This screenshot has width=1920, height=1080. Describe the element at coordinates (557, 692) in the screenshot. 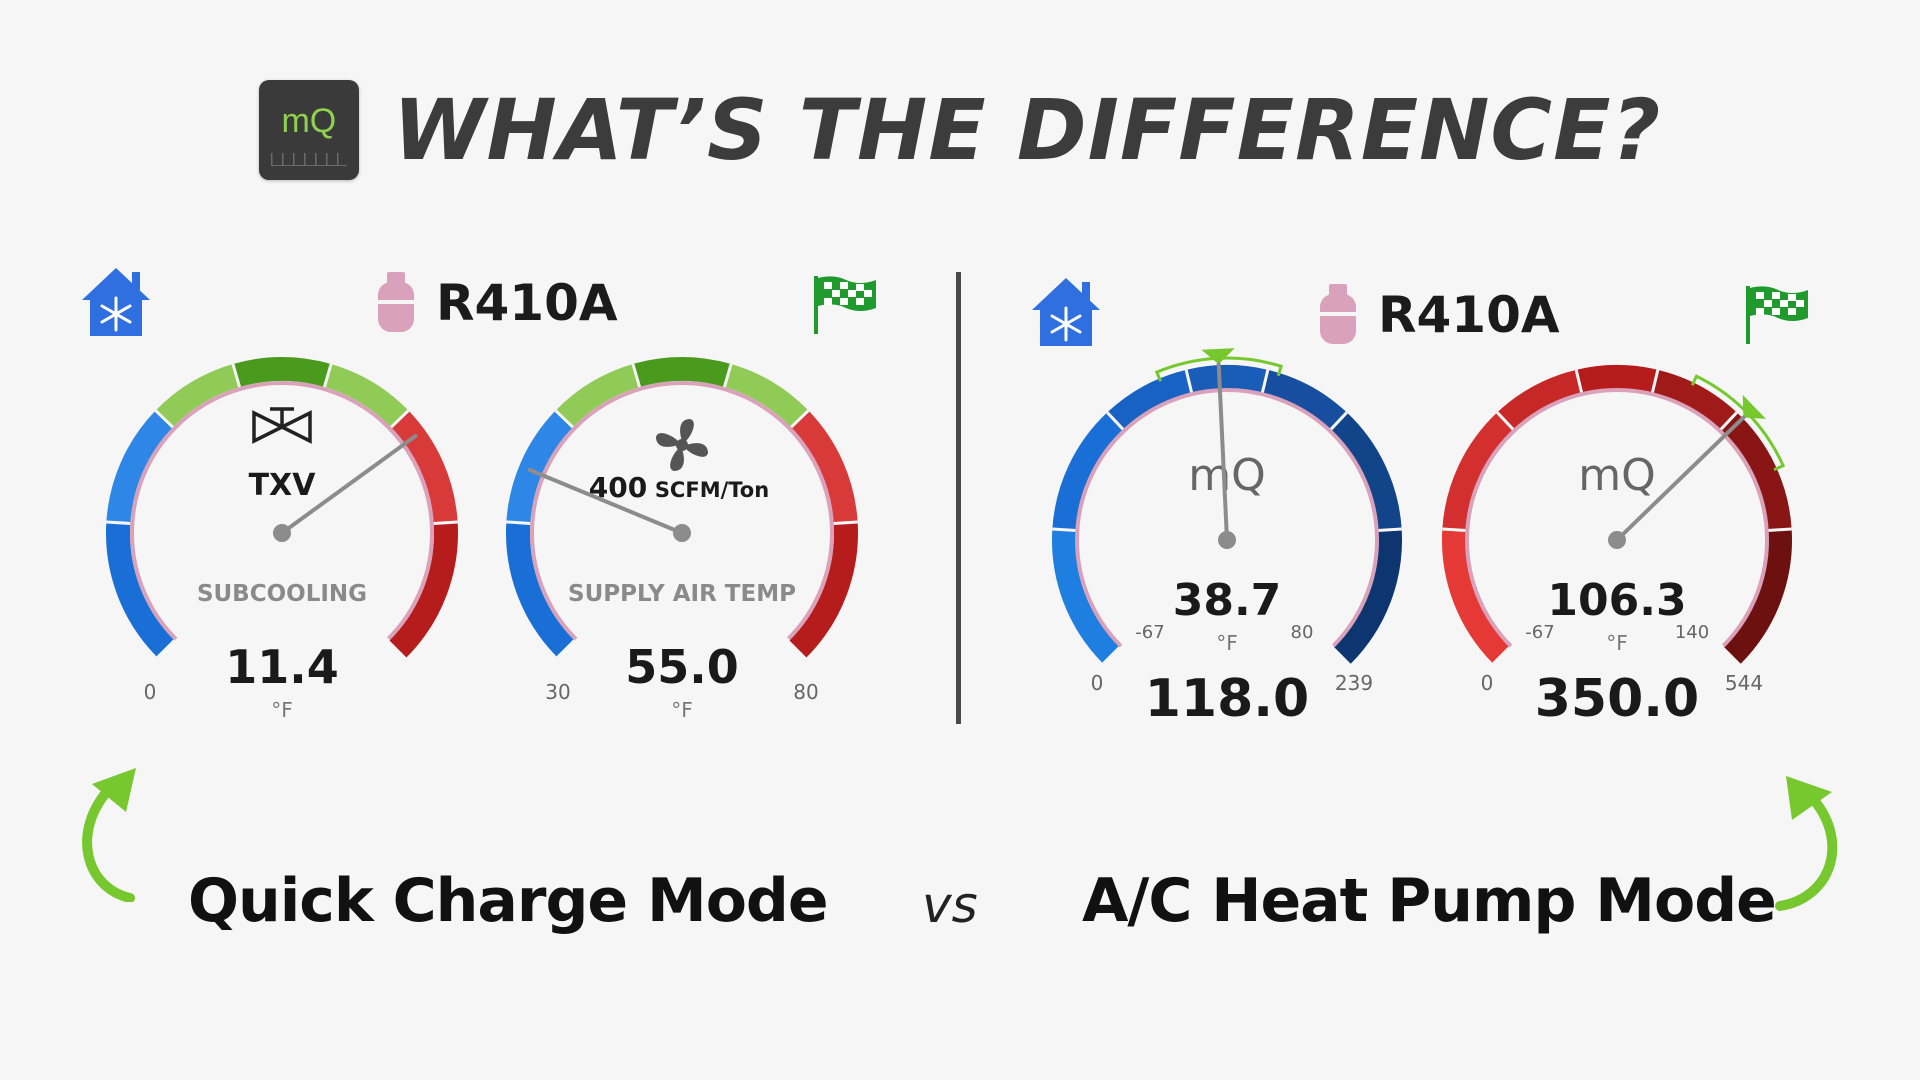

I see `gauge-min: 30` at that location.